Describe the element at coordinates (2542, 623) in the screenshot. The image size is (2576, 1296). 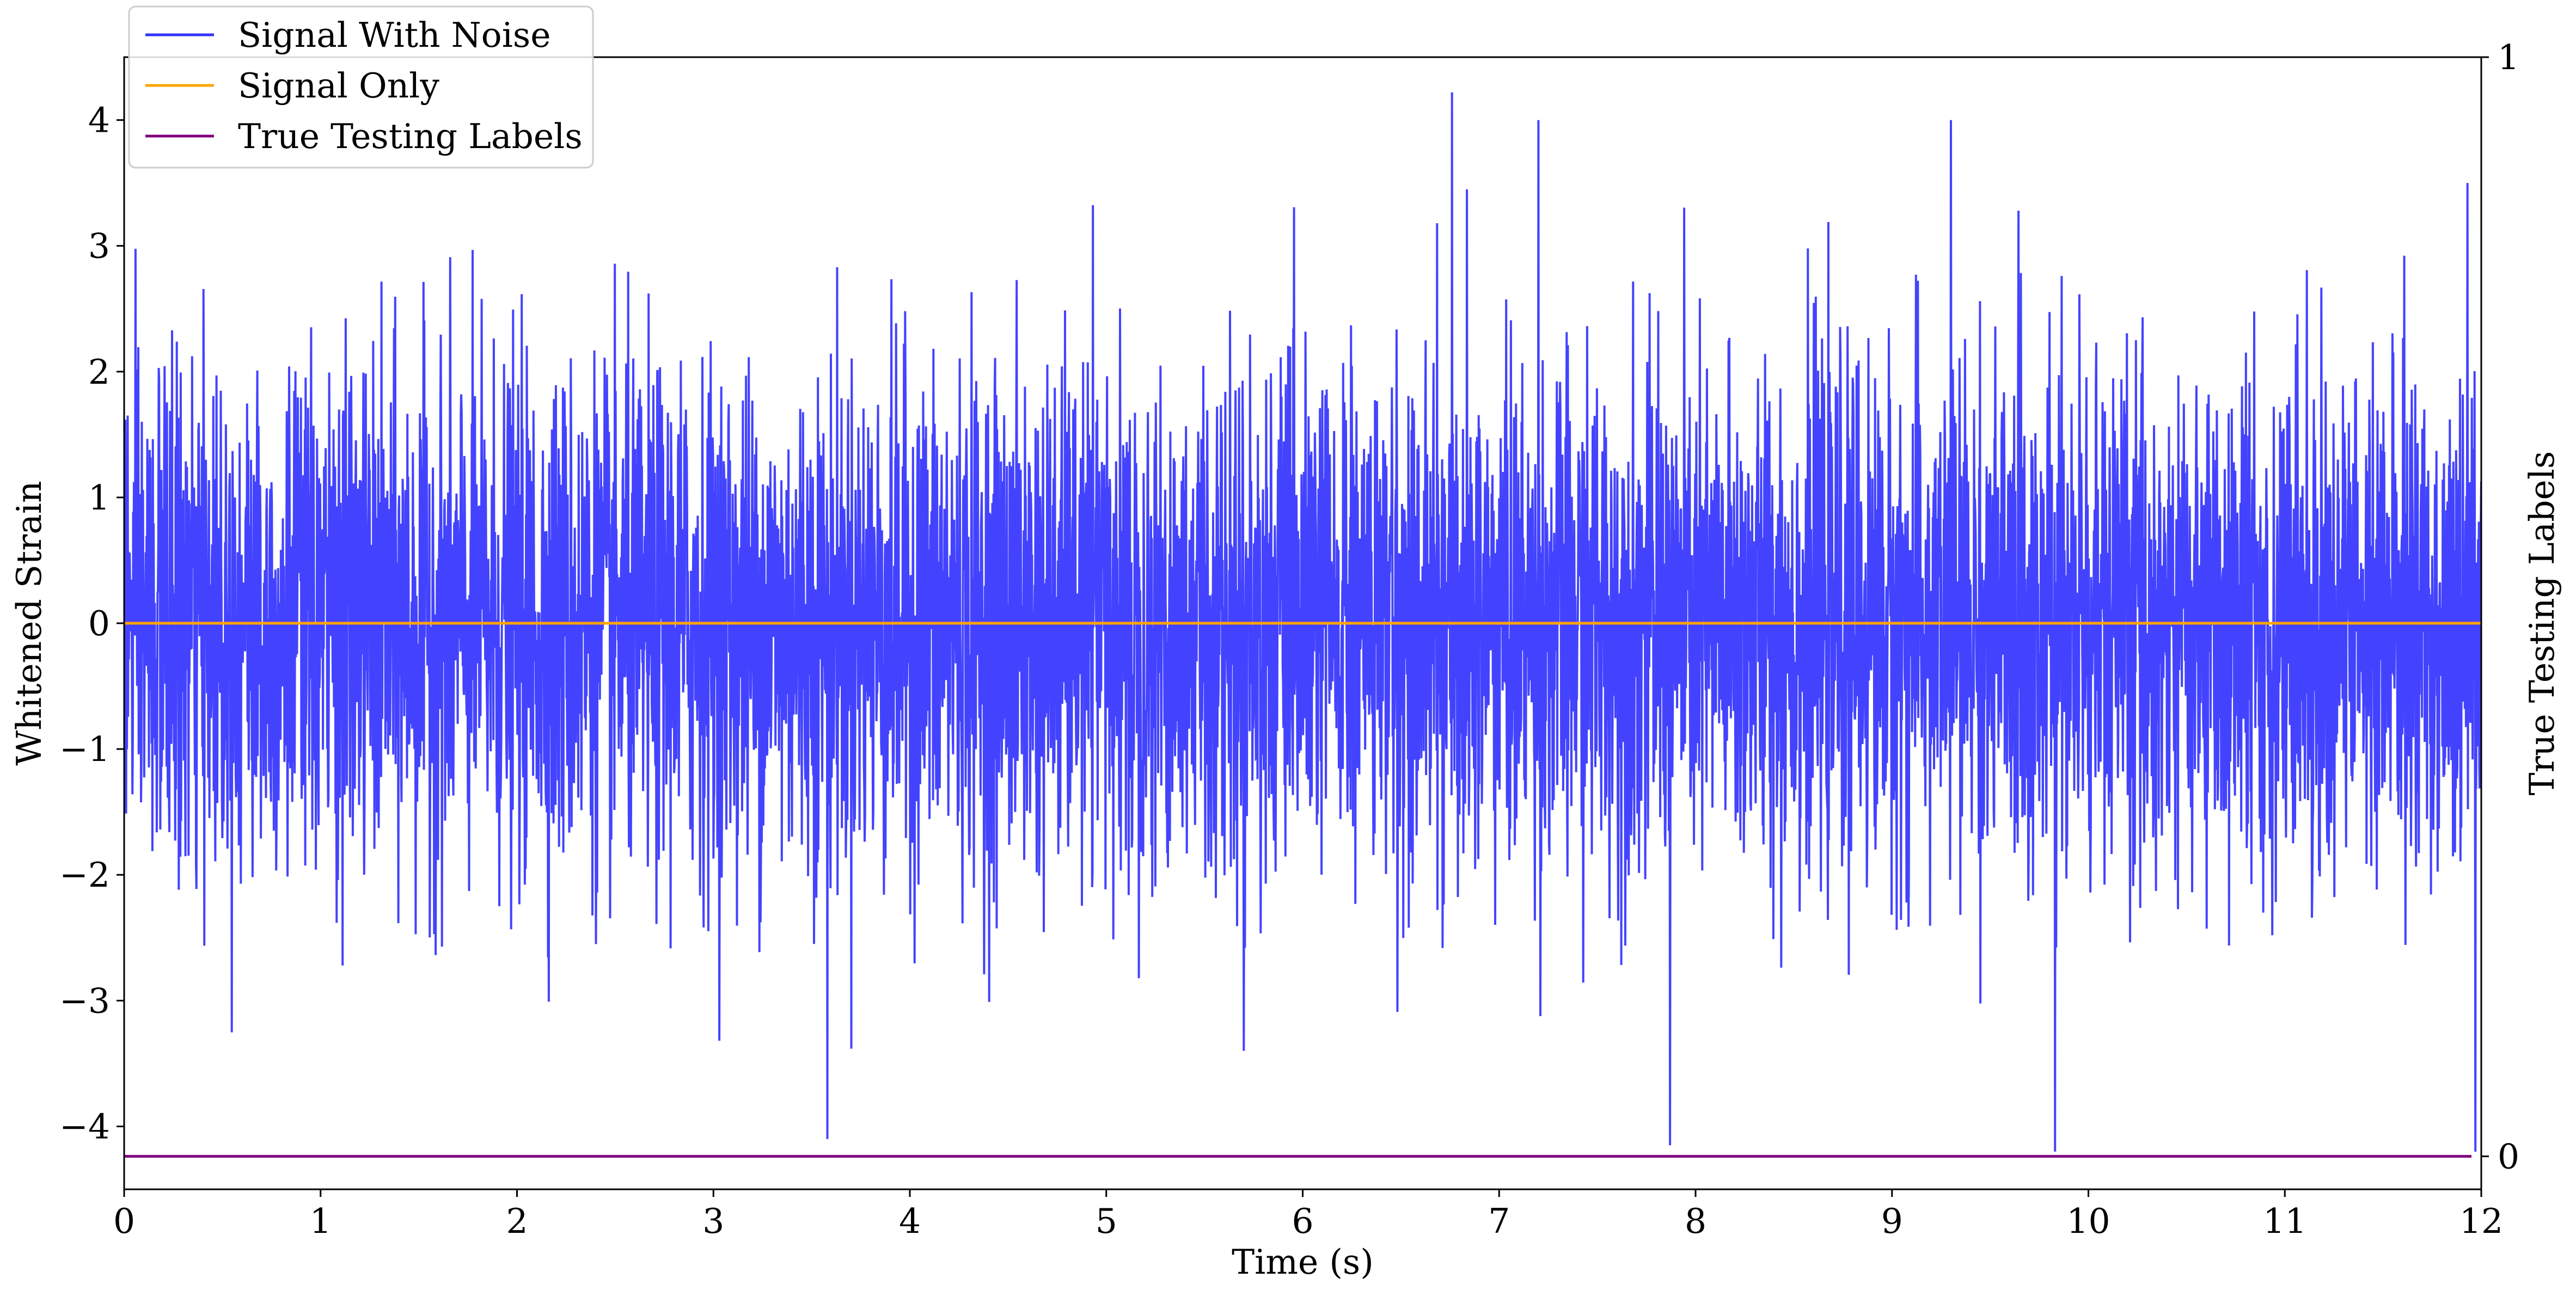
I see `y2-axis-label: True Testing Labels` at that location.